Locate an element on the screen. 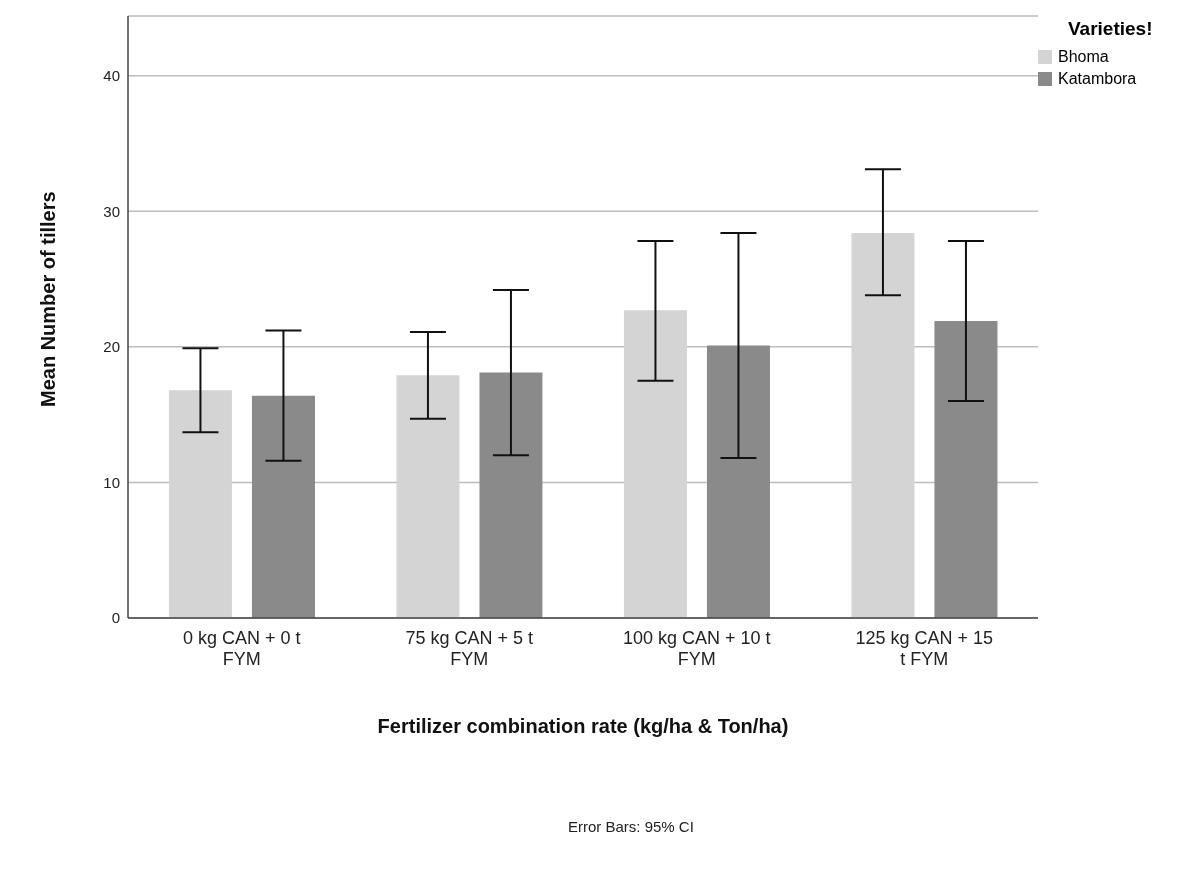 Image resolution: width=1178 pixels, height=869 pixels. legend-label: Bhoma is located at coordinates (1083, 57).